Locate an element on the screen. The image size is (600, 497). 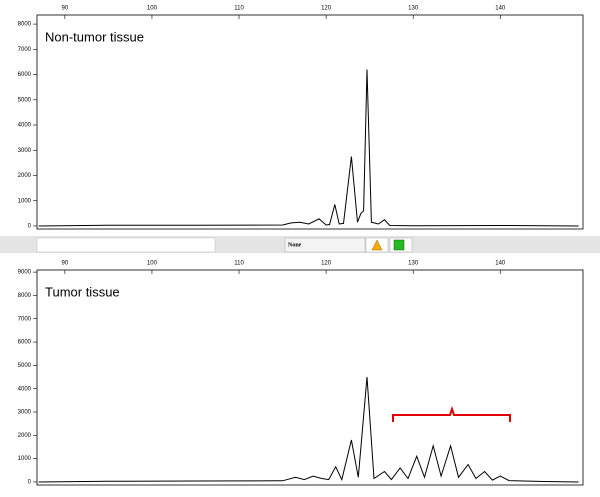
annotation: Tumor tissue is located at coordinates (82, 291).